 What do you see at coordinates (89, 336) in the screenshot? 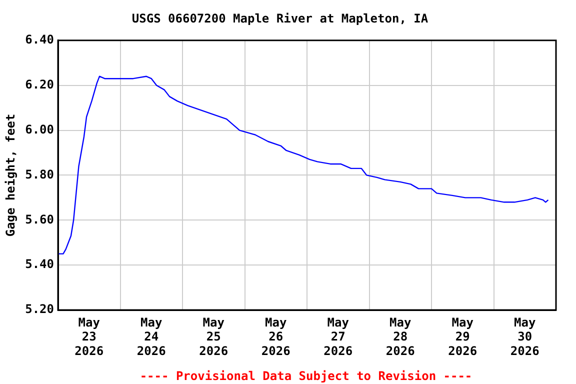
I see `x-tick-label: May 23 2026` at bounding box center [89, 336].